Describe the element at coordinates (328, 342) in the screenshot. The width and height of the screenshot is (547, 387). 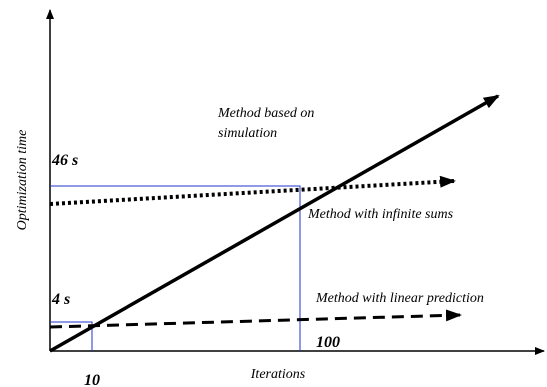
I see `marker-label: 100` at that location.